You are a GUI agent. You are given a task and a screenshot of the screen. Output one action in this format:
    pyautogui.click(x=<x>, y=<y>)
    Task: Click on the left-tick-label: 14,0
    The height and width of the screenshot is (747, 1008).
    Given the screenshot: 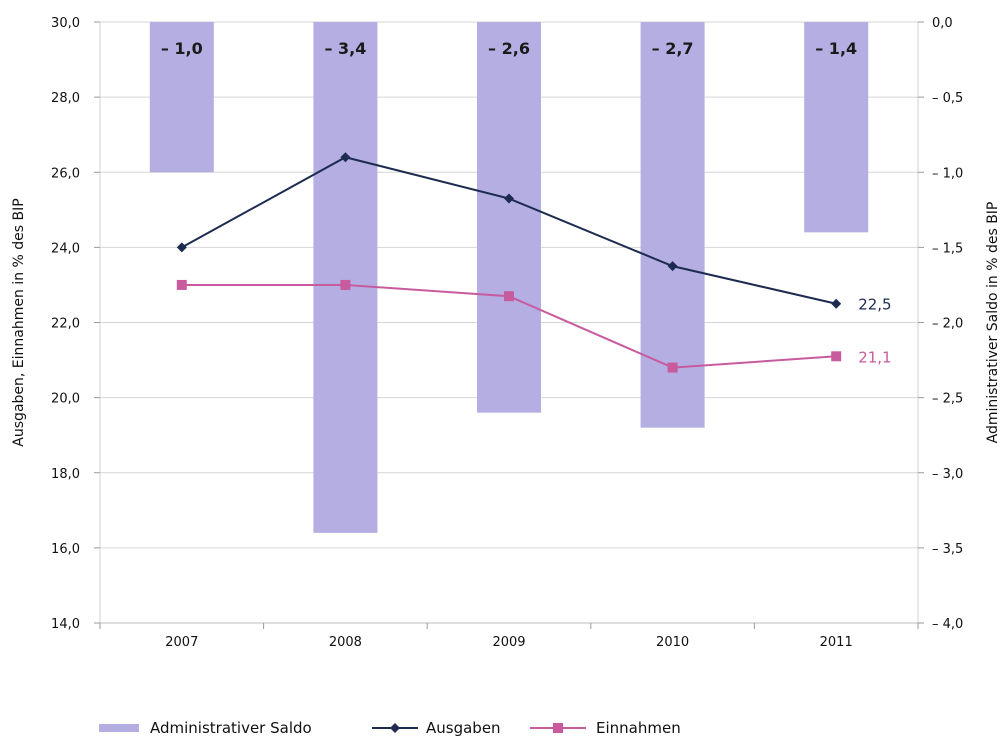 What is the action you would take?
    pyautogui.click(x=65, y=624)
    